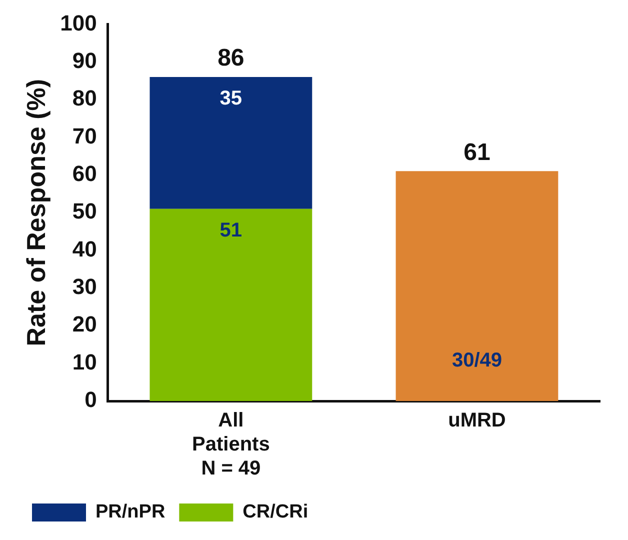 Image resolution: width=628 pixels, height=540 pixels. What do you see at coordinates (84, 324) in the screenshot?
I see `y-tick-label: 20` at bounding box center [84, 324].